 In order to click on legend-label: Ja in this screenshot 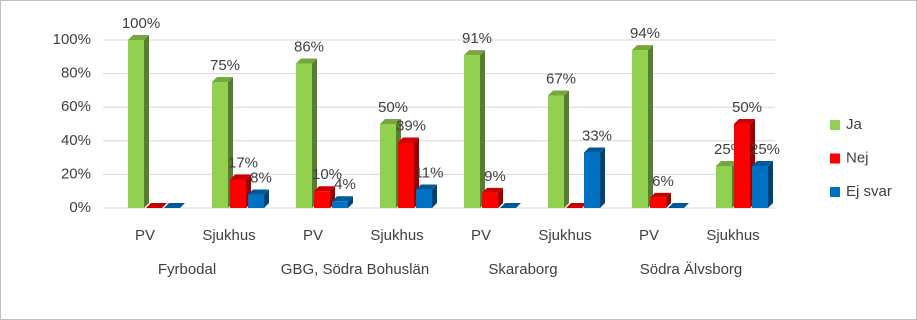, I will do `click(854, 124)`.